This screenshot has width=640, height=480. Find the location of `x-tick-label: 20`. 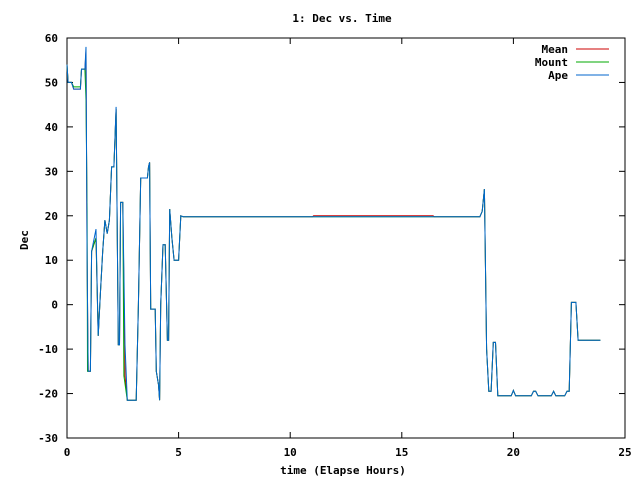

x-tick-label: 20 is located at coordinates (513, 452).